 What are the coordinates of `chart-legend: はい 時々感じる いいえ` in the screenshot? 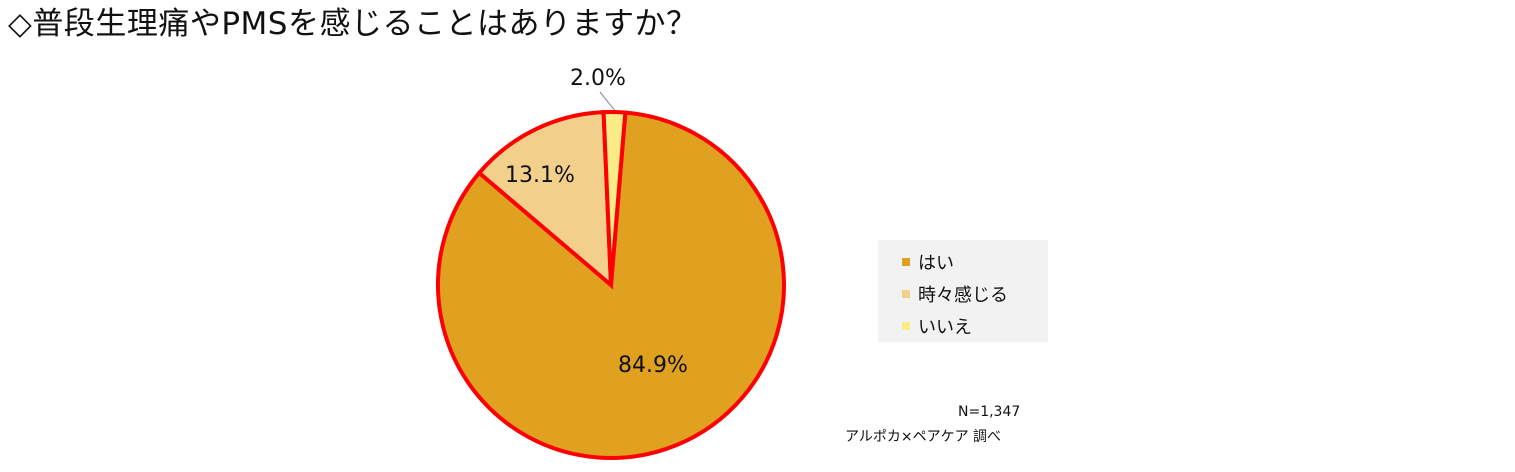 It's located at (963, 291).